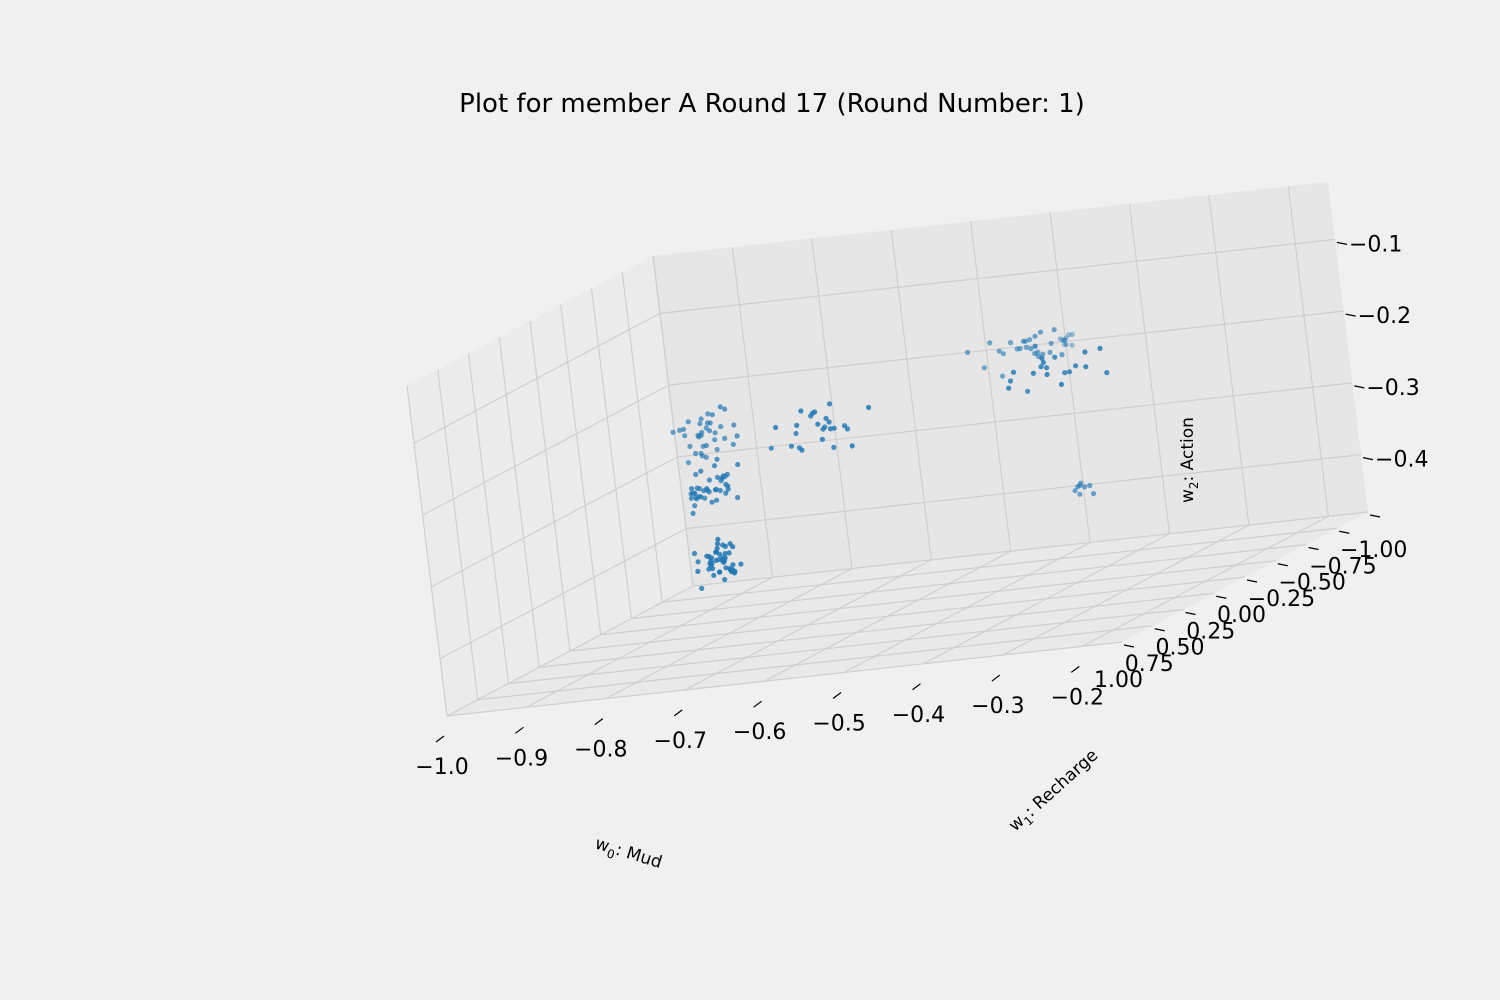 This screenshot has height=1000, width=1500. Describe the element at coordinates (1194, 485) in the screenshot. I see `z-axis-index: 2` at that location.